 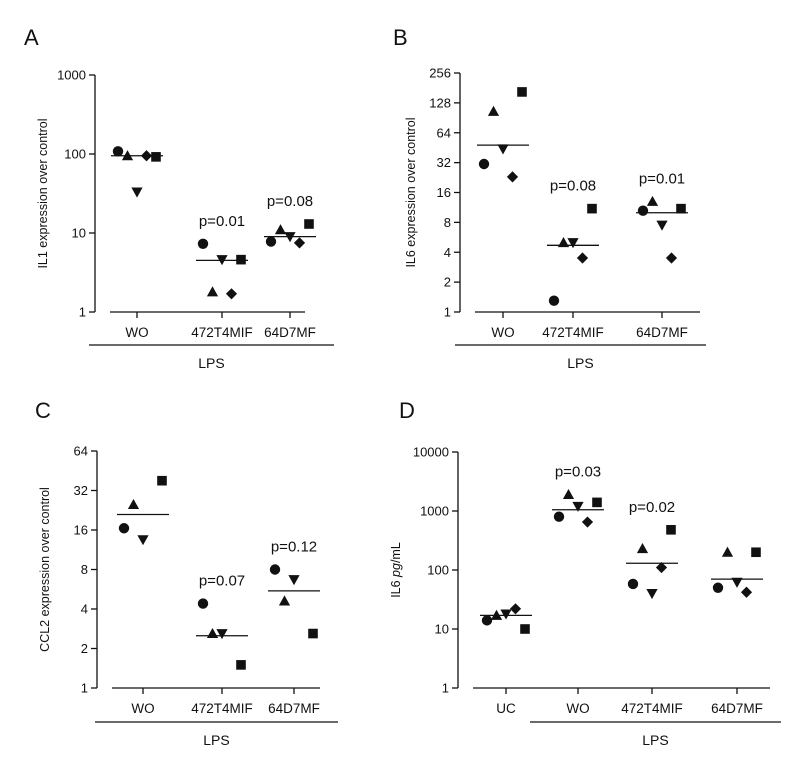 I want to click on y-tick-label: 1000, so click(x=71, y=75).